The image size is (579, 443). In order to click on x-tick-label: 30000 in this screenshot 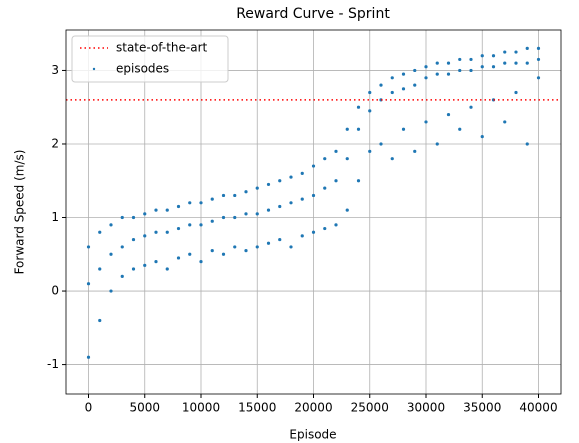, I will do `click(426, 408)`.